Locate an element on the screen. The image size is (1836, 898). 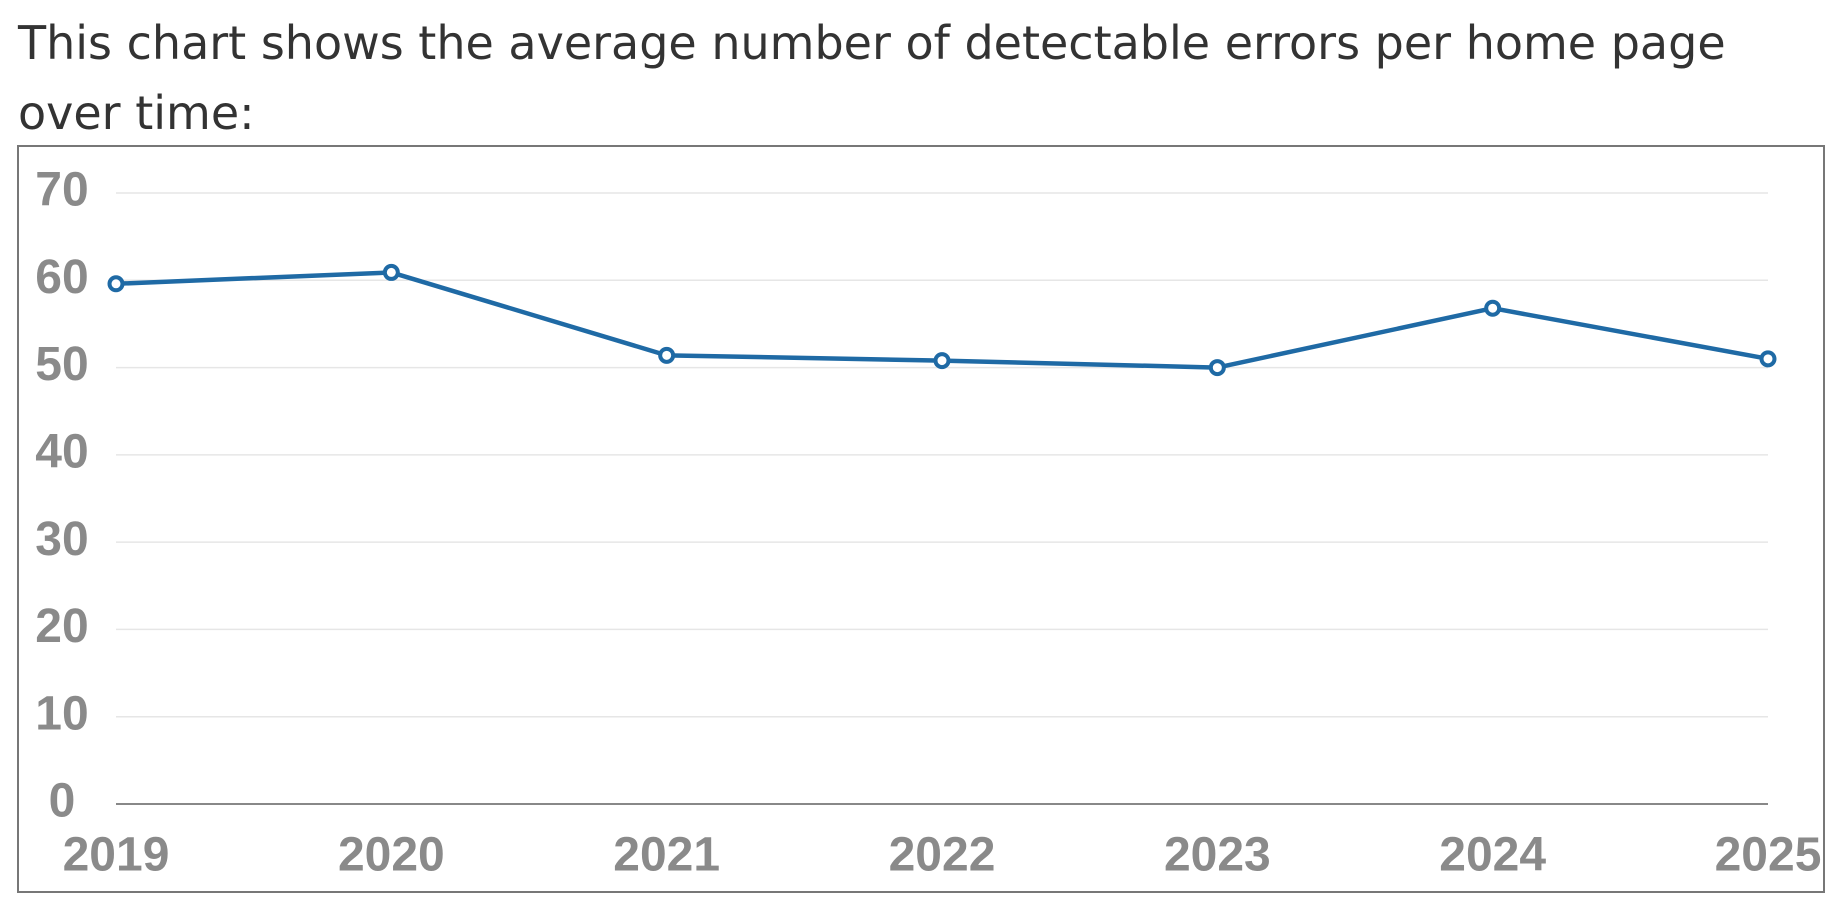
x-tick-label: 2025 is located at coordinates (1768, 855).